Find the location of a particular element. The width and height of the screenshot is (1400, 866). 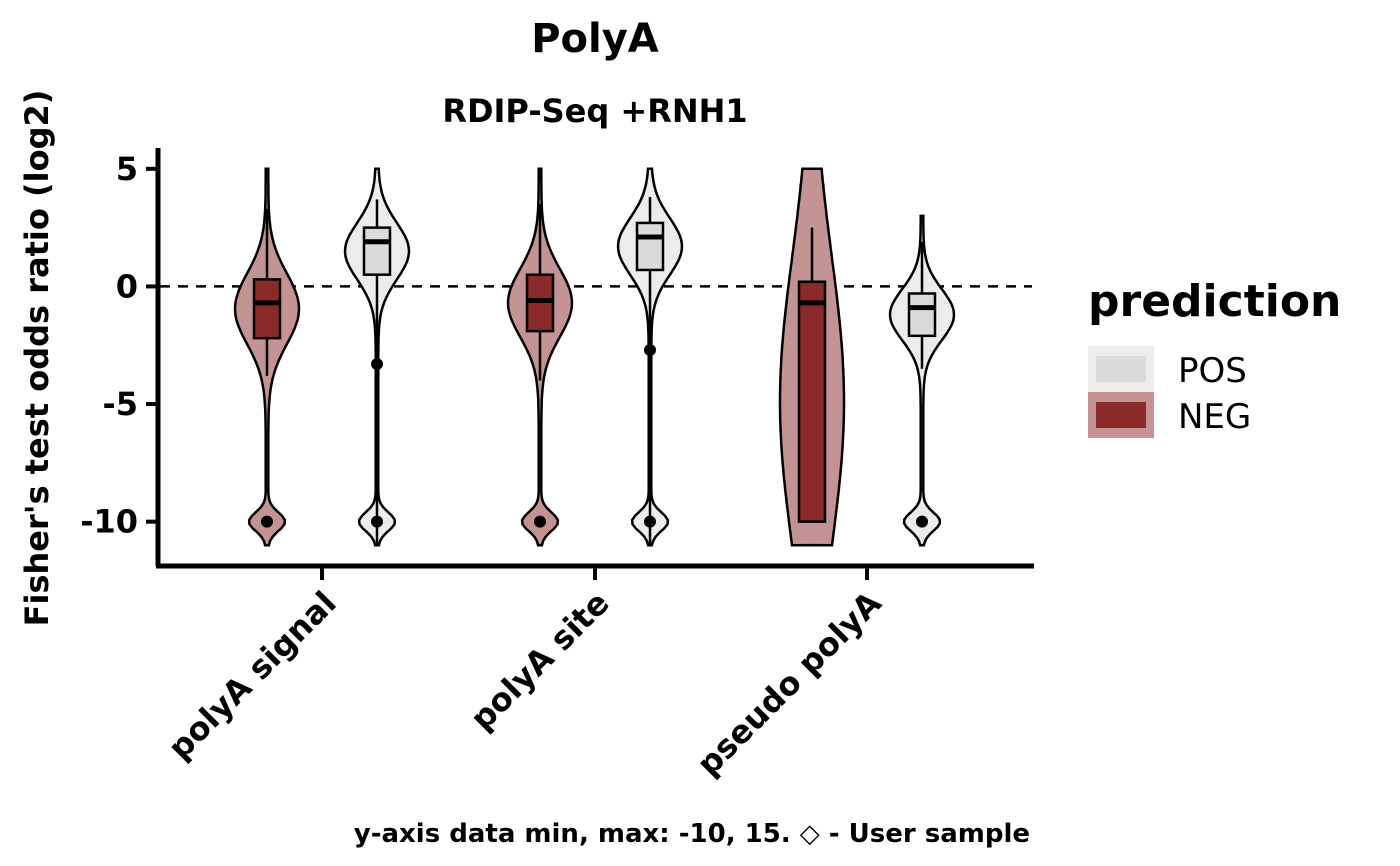

x-tick-label: polyA site is located at coordinates (540, 661).